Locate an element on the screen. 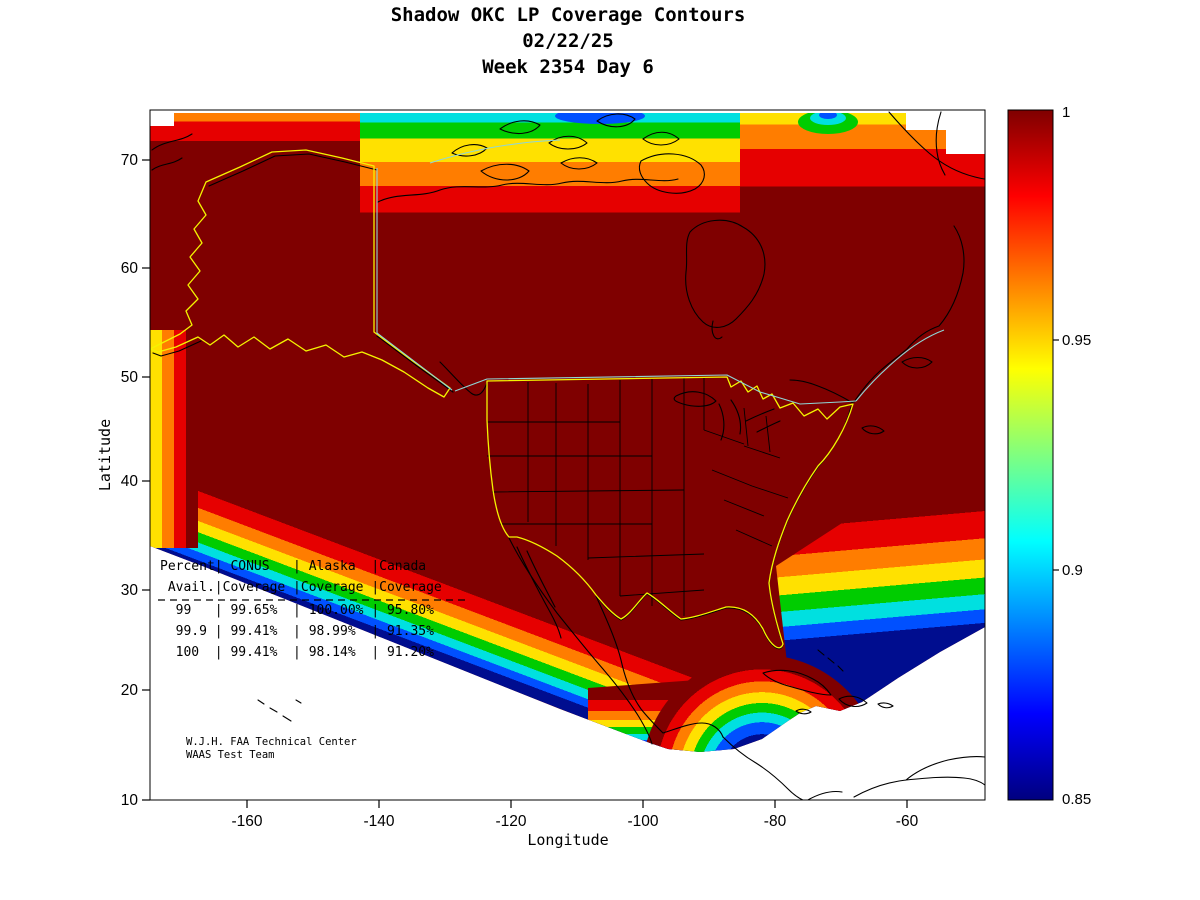 This screenshot has height=900, width=1200. title-line-1: Shadow OKC LP Coverage Contours is located at coordinates (568, 15).